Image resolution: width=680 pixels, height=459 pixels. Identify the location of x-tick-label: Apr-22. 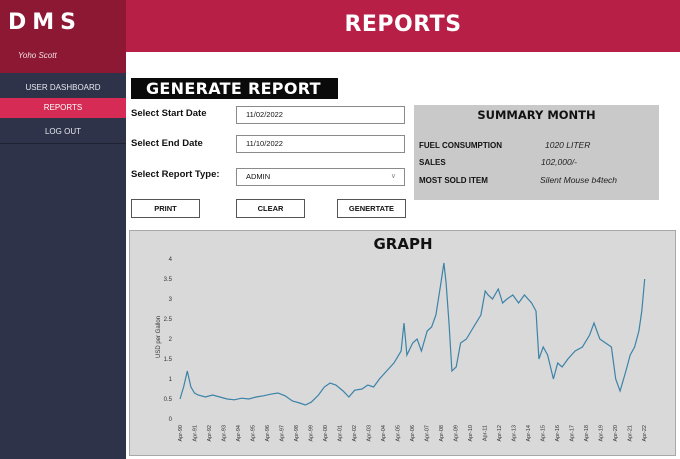
(645, 433).